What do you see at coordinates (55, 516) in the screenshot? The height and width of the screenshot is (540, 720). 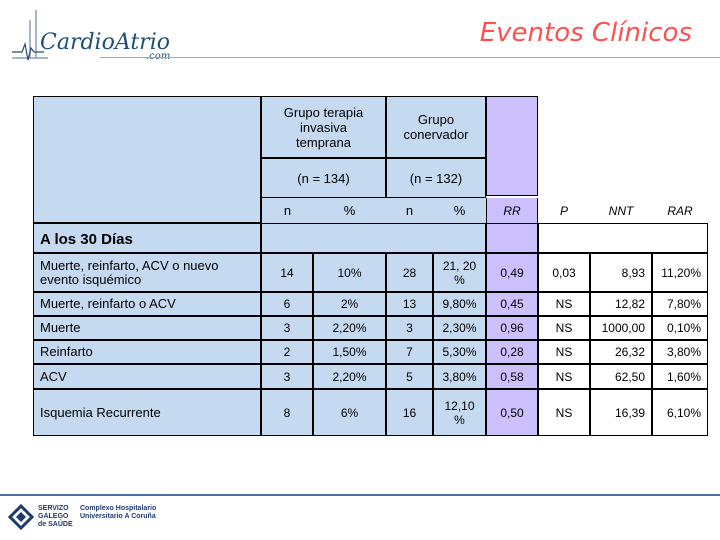 I see `footer-org-primary: SERVIZO GALEGO de SAÚDE` at bounding box center [55, 516].